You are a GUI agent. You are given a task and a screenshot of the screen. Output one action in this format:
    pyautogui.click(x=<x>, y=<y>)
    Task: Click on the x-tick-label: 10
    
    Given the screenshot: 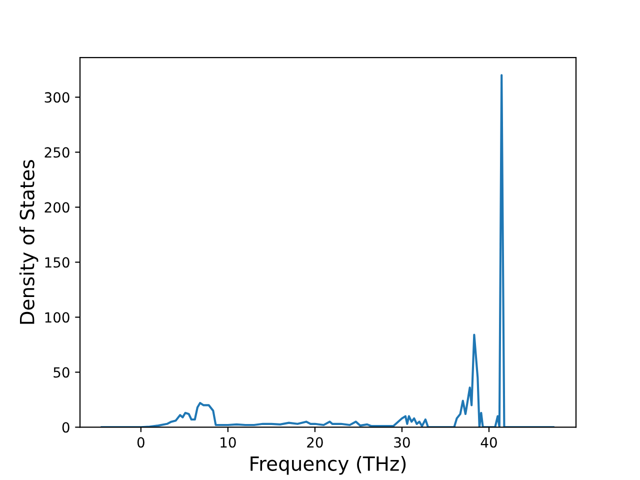 What is the action you would take?
    pyautogui.click(x=228, y=442)
    